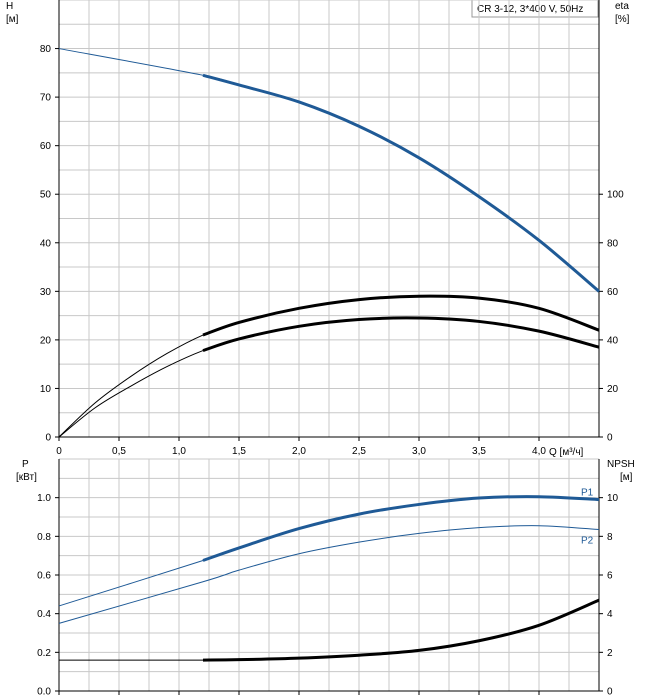 This screenshot has width=658, height=700. I want to click on series-NPSH-duty-line, so click(401, 630).